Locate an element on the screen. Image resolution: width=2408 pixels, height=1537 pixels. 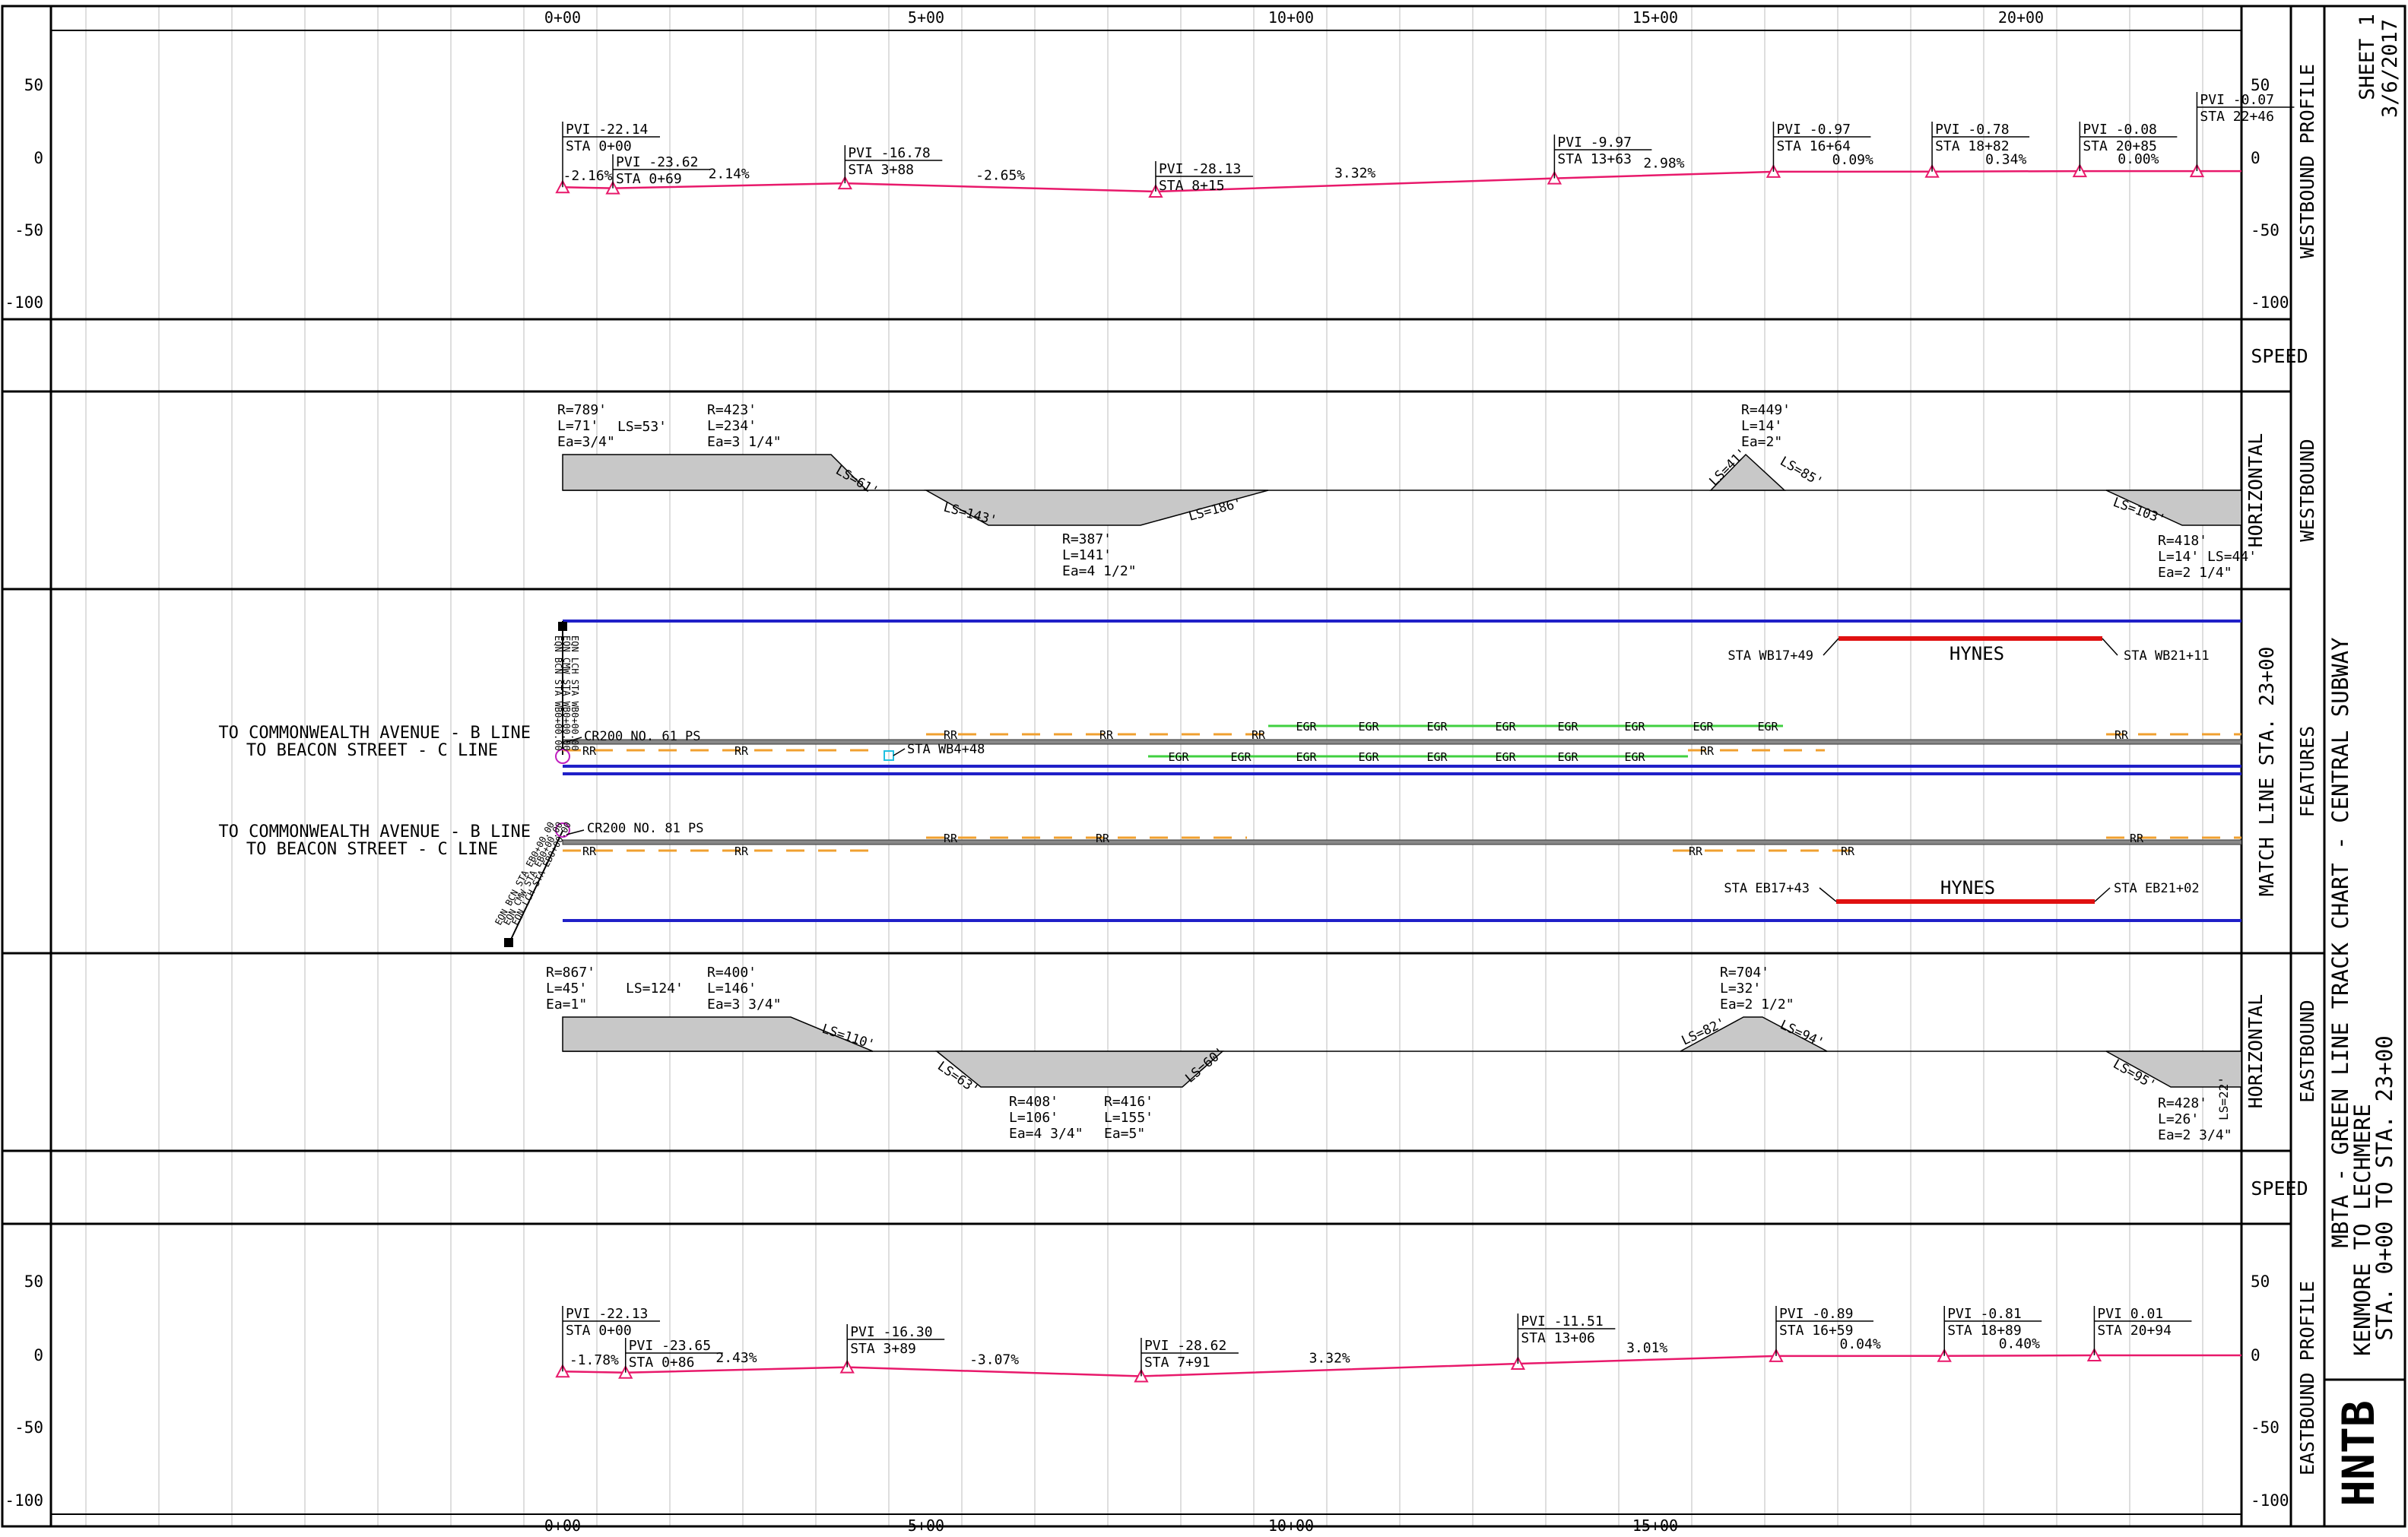
curve-data: Ea=4 3/4" is located at coordinates (1046, 1134).